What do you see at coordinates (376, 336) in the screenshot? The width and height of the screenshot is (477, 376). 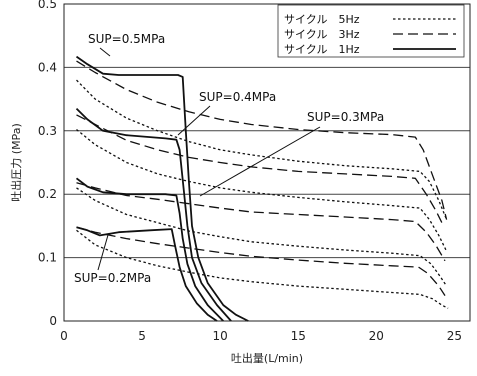 I see `x-tick-label-4: 20` at bounding box center [376, 336].